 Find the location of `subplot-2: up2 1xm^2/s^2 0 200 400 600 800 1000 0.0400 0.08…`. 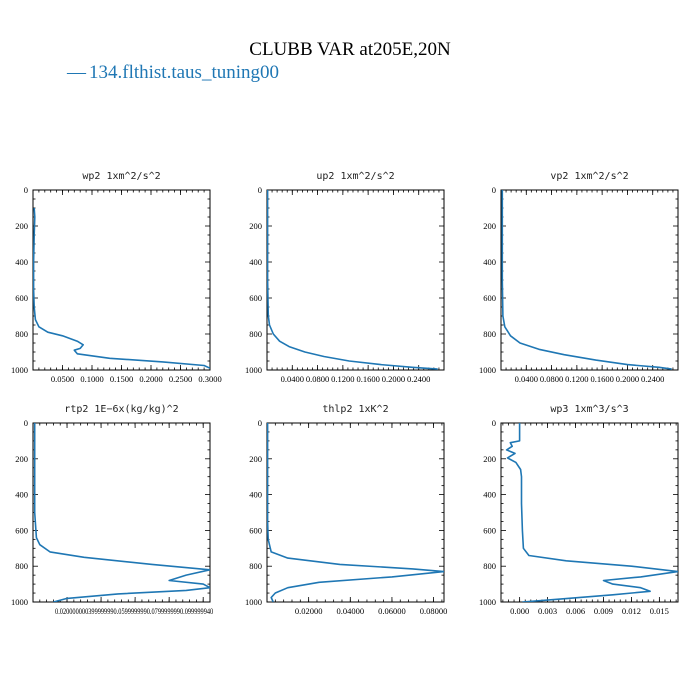

subplot-2: up2 1xm^2/s^2 0 200 400 600 800 1000 0.0400 0.08… is located at coordinates (345, 277).